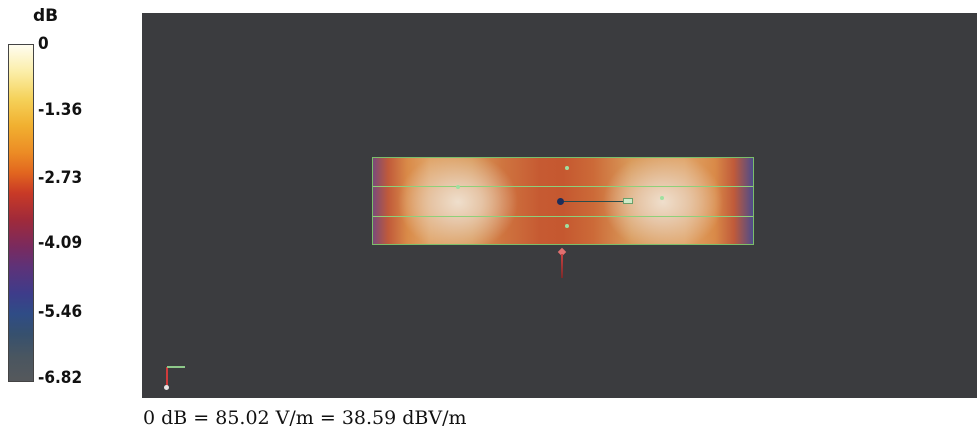  What do you see at coordinates (592, 201) in the screenshot?
I see `probe-line` at bounding box center [592, 201].